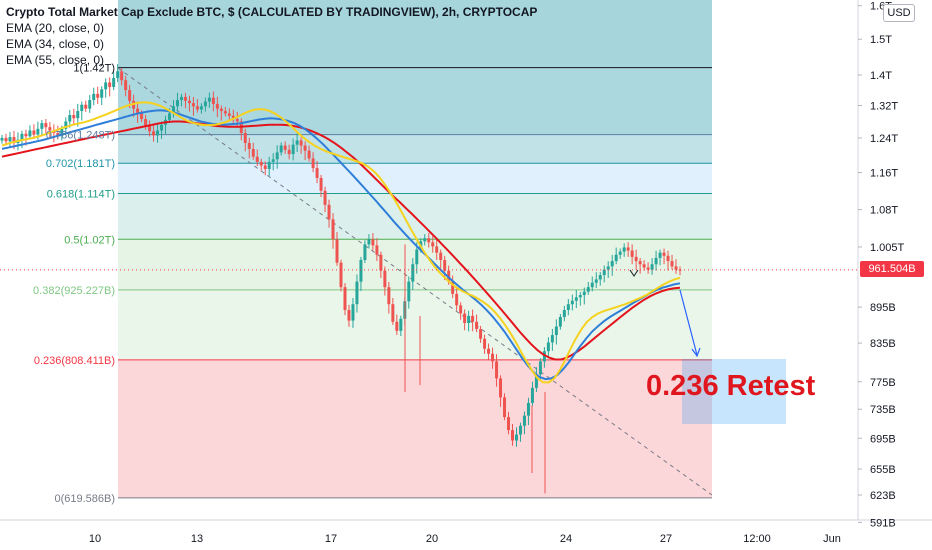 This screenshot has height=550, width=932. What do you see at coordinates (81, 195) in the screenshot?
I see `fib-label-0.618: 0.618(1.114T)` at bounding box center [81, 195].